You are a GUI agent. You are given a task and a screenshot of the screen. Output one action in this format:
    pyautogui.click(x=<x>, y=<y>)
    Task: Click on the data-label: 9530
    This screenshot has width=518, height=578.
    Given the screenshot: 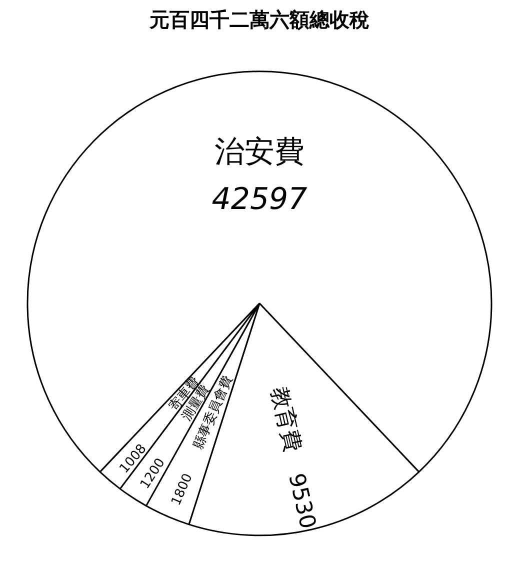 What is the action you would take?
    pyautogui.click(x=301, y=501)
    